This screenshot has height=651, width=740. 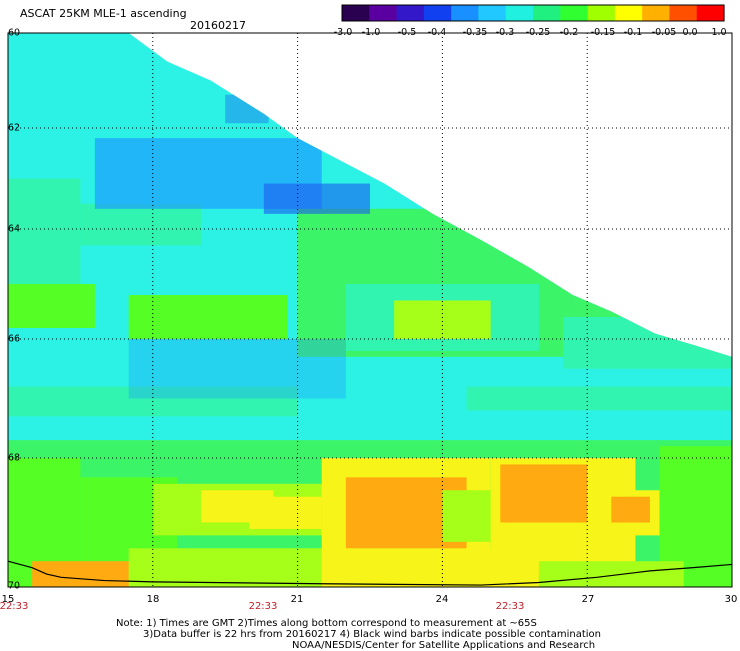 I want to click on colorbar-frame, so click(x=533, y=13).